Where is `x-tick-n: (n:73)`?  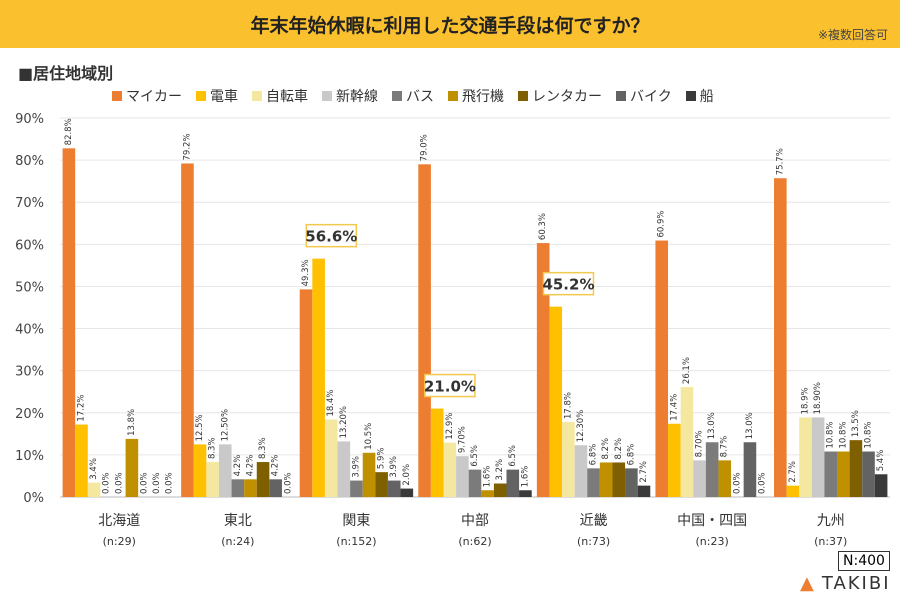 x-tick-n: (n:73) is located at coordinates (593, 541).